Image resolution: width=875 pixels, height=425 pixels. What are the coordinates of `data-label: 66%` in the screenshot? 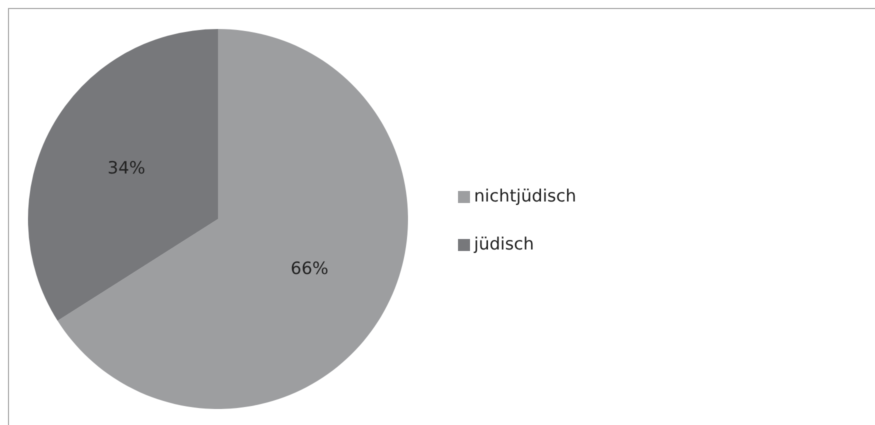 It's located at (309, 268).